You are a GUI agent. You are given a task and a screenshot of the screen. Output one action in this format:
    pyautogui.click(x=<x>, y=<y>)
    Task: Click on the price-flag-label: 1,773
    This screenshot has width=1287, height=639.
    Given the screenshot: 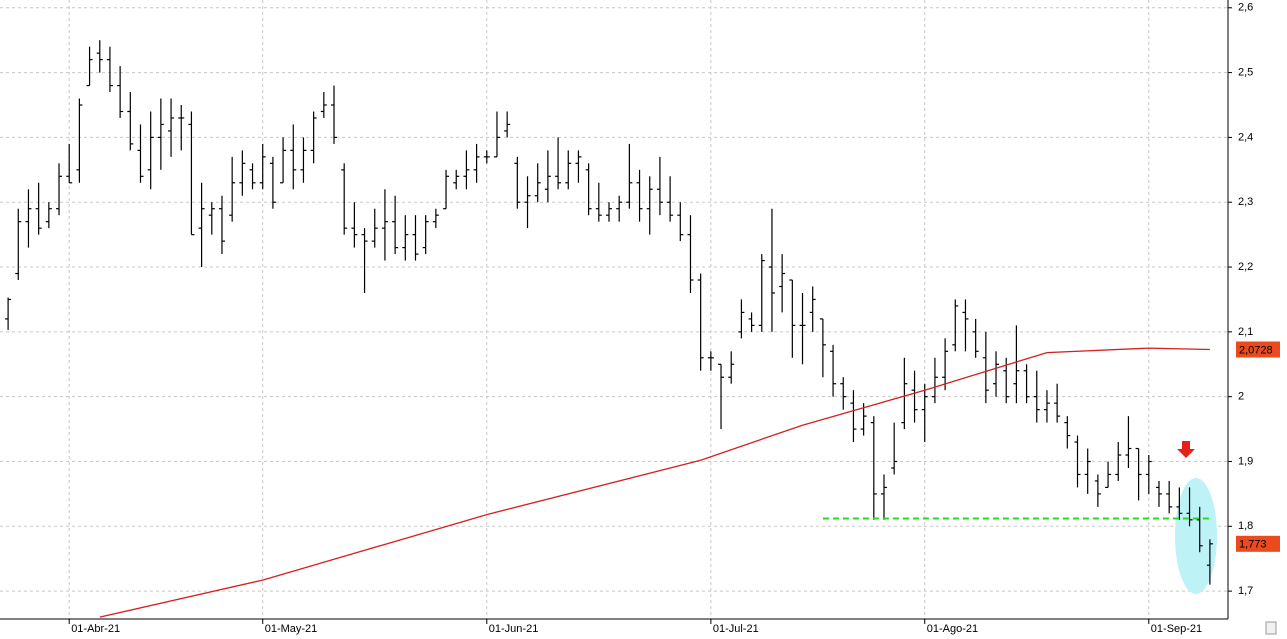 What is the action you would take?
    pyautogui.click(x=1253, y=545)
    